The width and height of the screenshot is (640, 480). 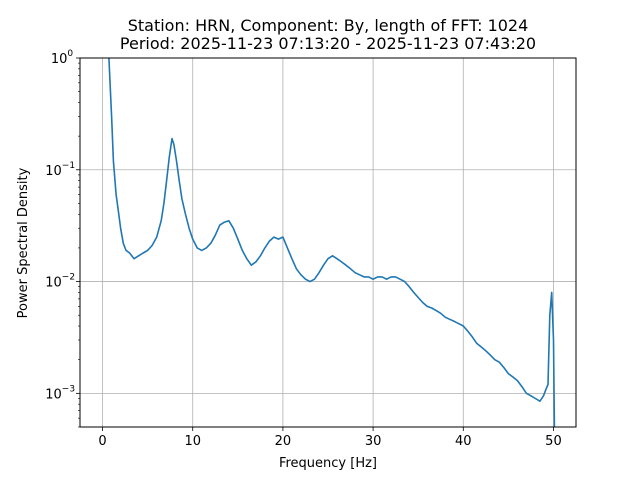 What do you see at coordinates (192, 441) in the screenshot?
I see `x-tick-label-1: 10` at bounding box center [192, 441].